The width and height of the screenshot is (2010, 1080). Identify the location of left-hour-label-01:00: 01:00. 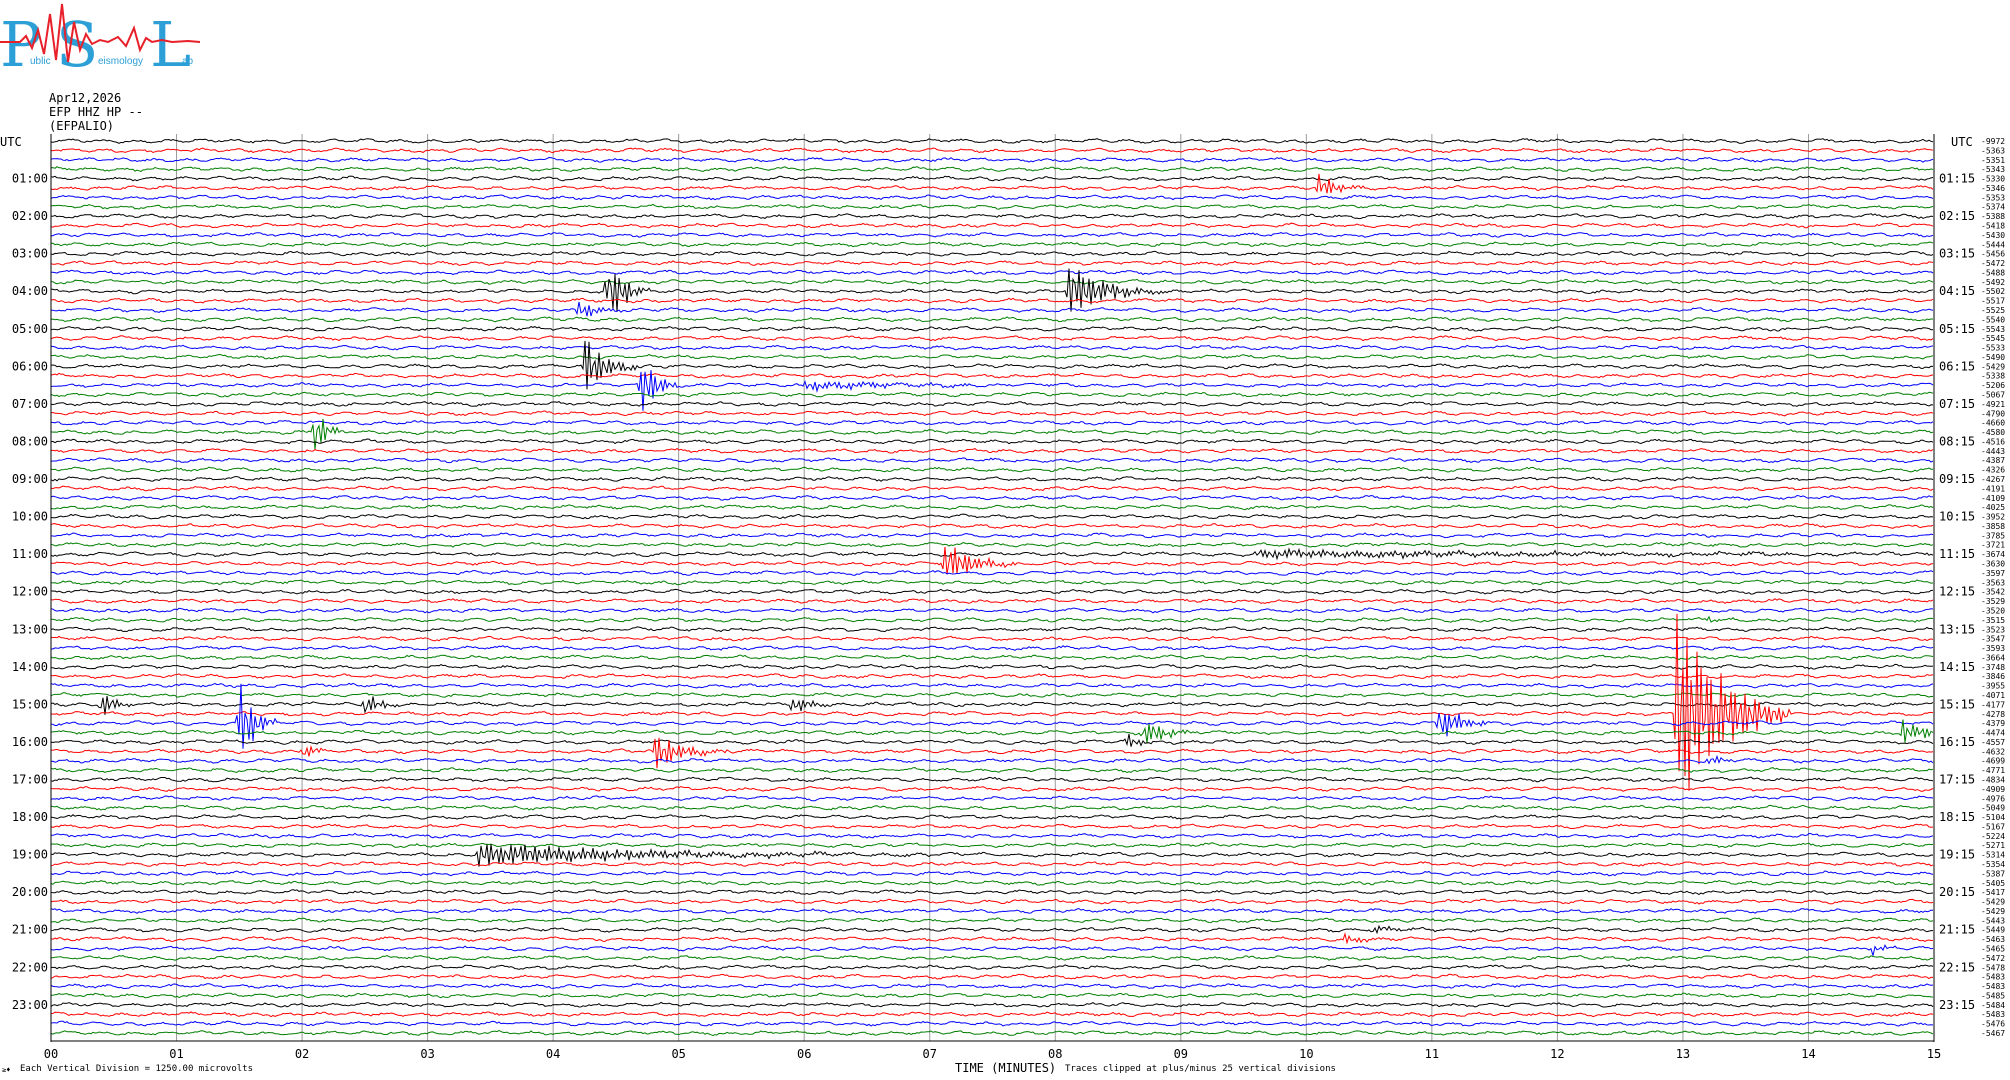
(30, 179).